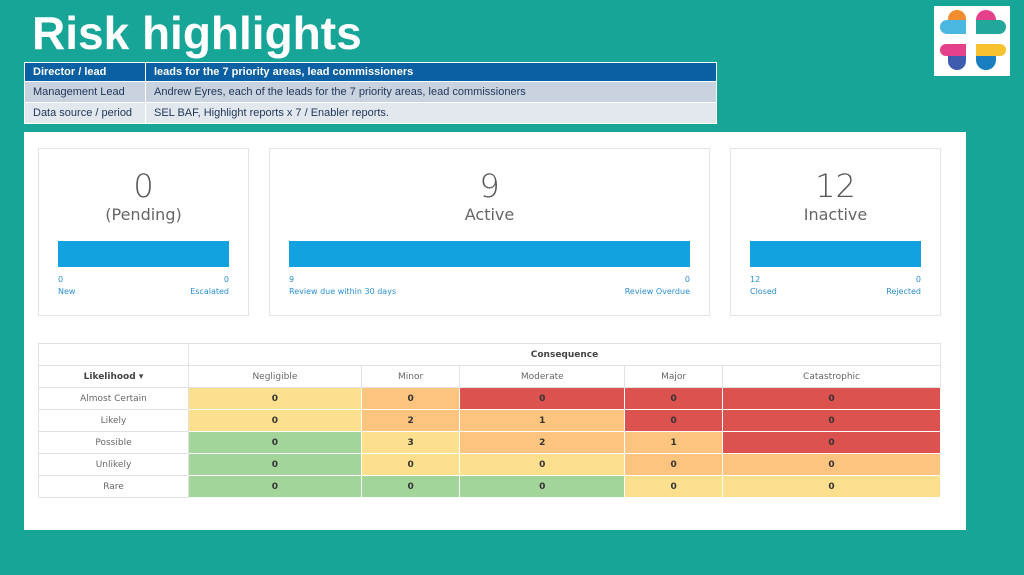  What do you see at coordinates (113, 442) in the screenshot?
I see `row-label: Possible` at bounding box center [113, 442].